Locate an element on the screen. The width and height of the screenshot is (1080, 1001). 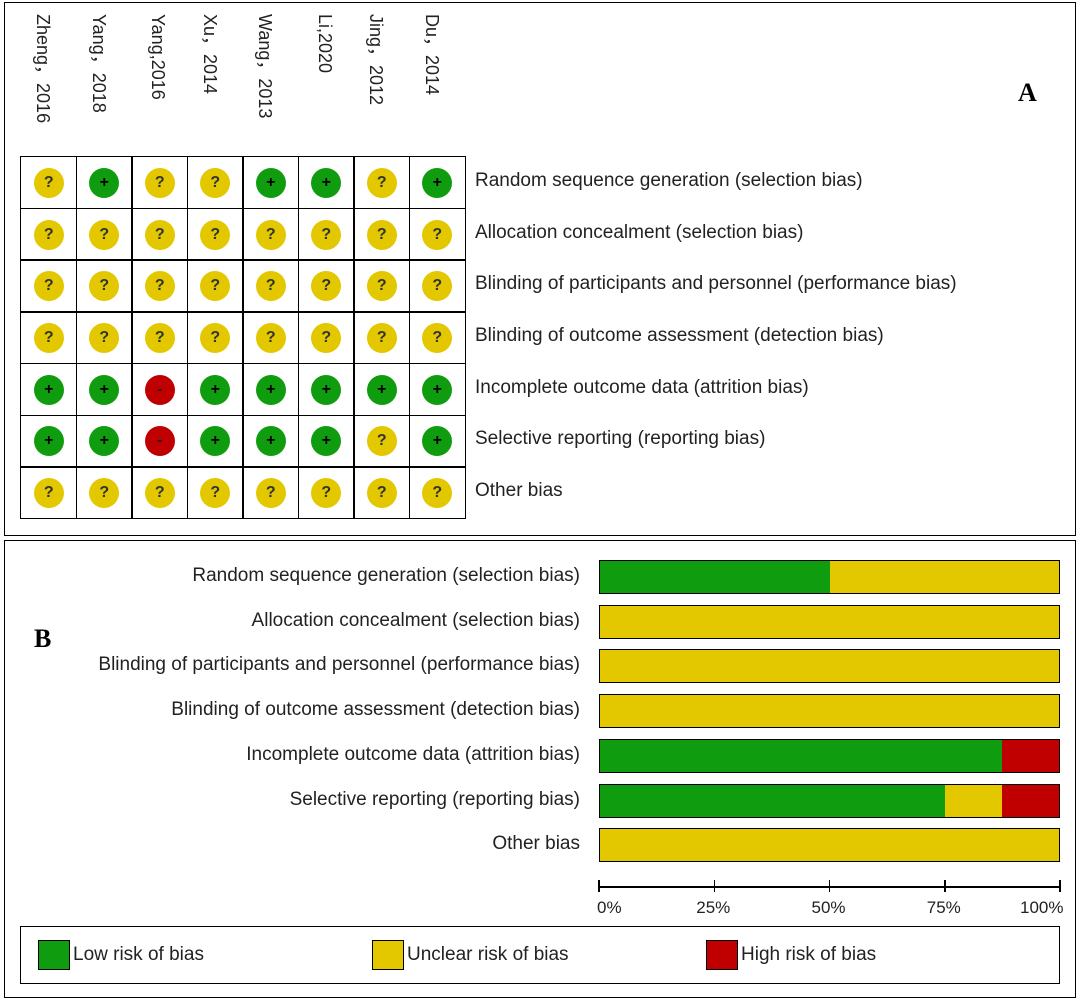
study-label: Wang，2013 is located at coordinates (265, 66).